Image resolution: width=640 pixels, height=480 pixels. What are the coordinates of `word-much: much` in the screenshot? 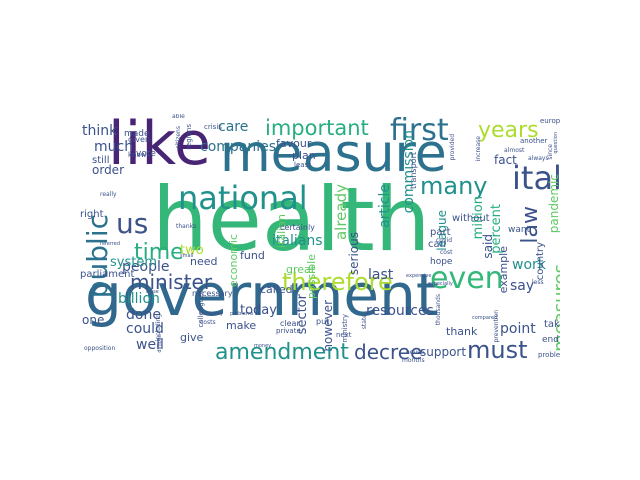 It's located at (114, 147).